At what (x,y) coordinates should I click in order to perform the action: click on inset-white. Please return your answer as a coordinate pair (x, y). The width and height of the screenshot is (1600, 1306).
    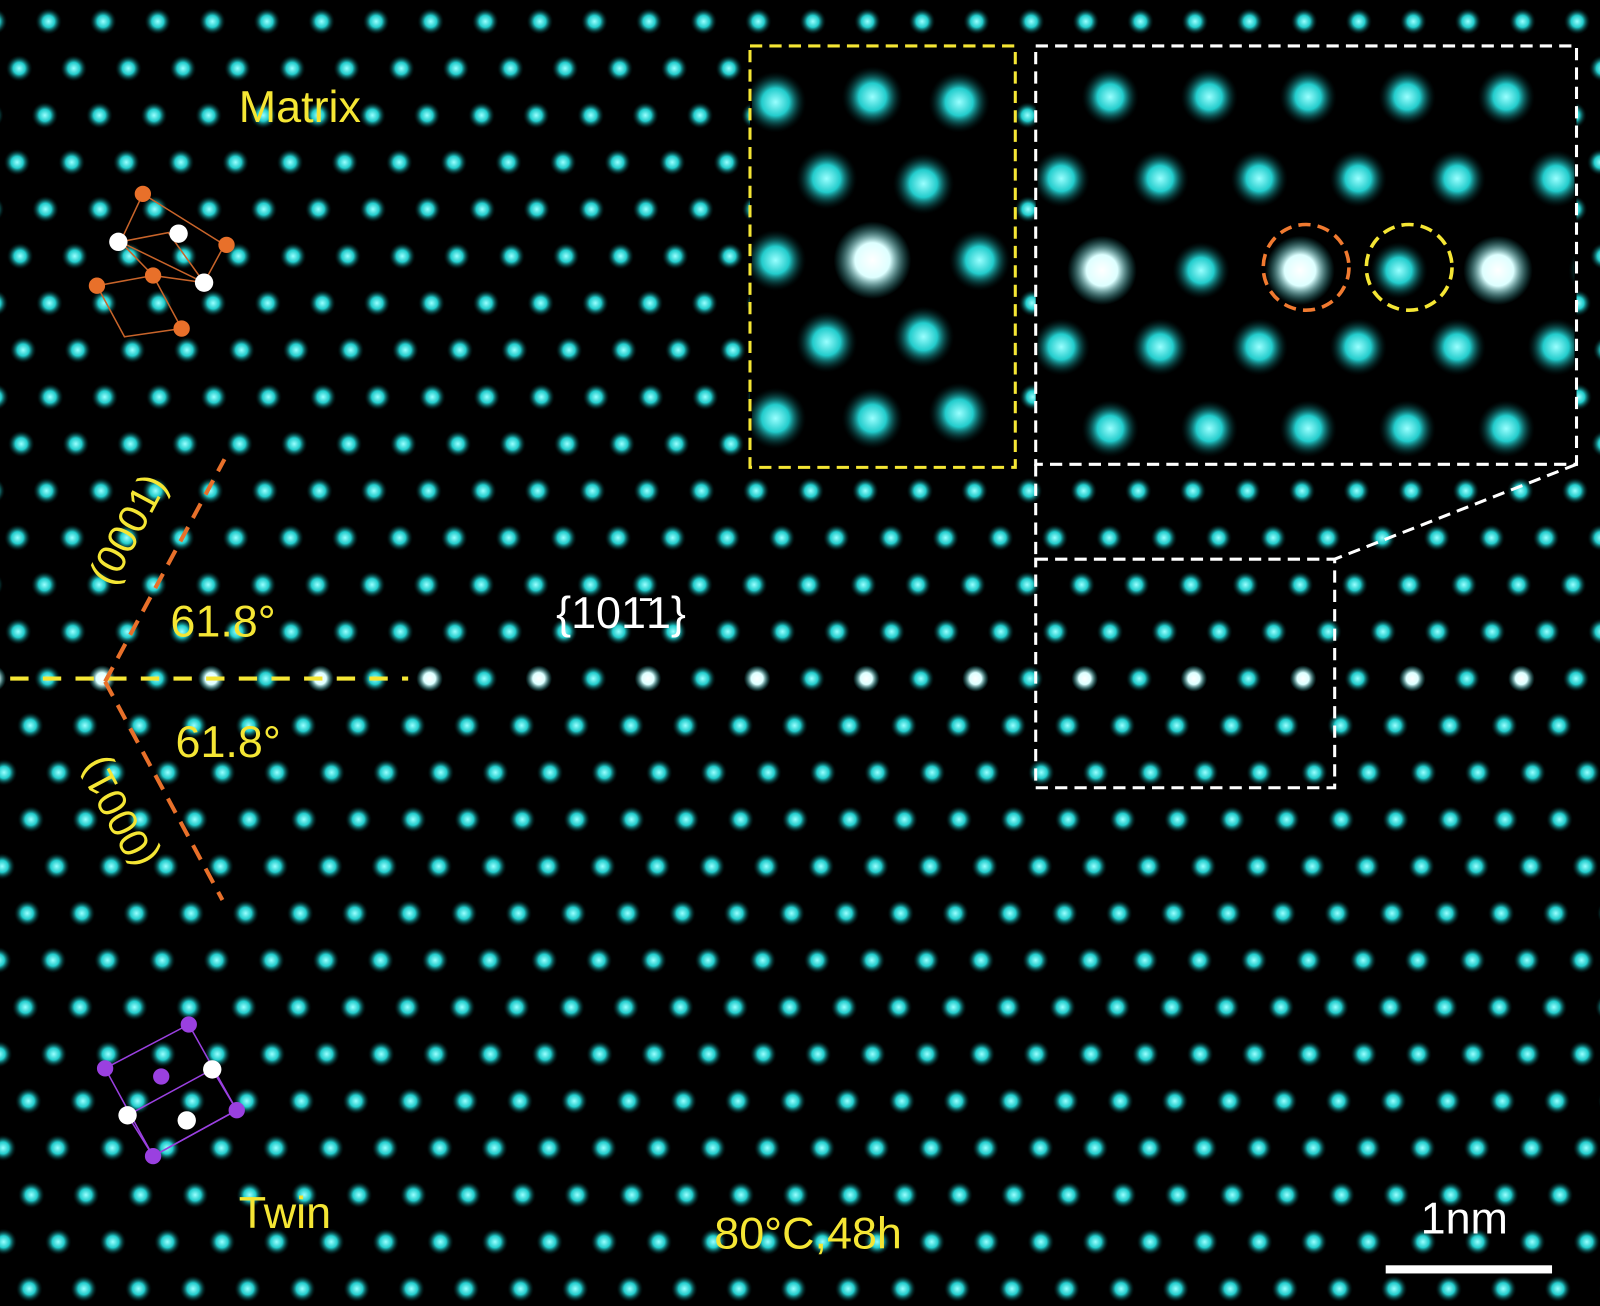
    Looking at the image, I should click on (1306, 255).